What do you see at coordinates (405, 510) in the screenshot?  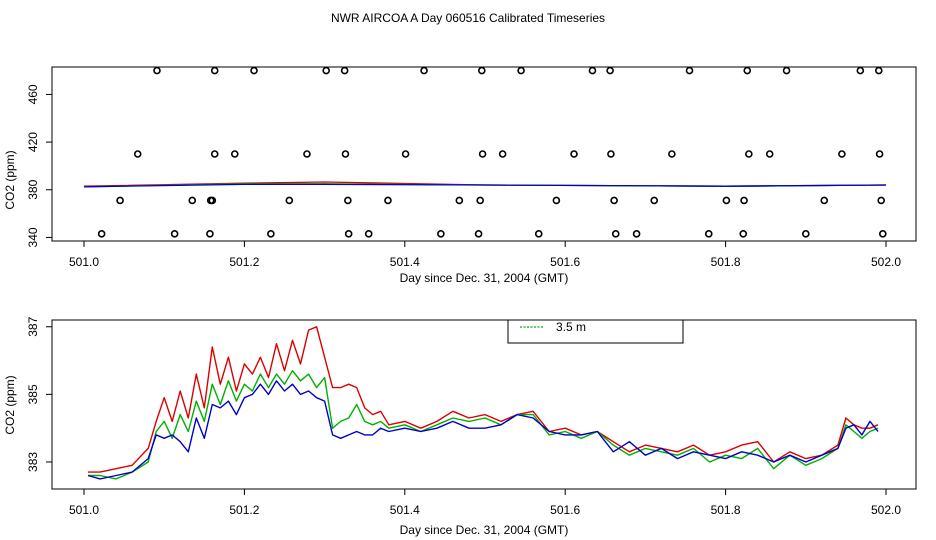 I see `panel-bottom-xtick-label: 501.4` at bounding box center [405, 510].